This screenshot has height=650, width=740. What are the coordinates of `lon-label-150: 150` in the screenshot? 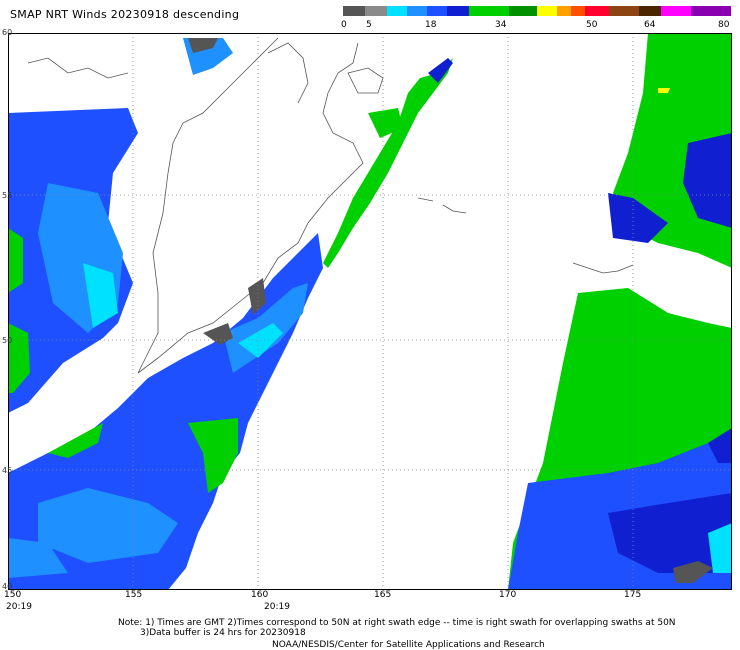 It's located at (13, 595).